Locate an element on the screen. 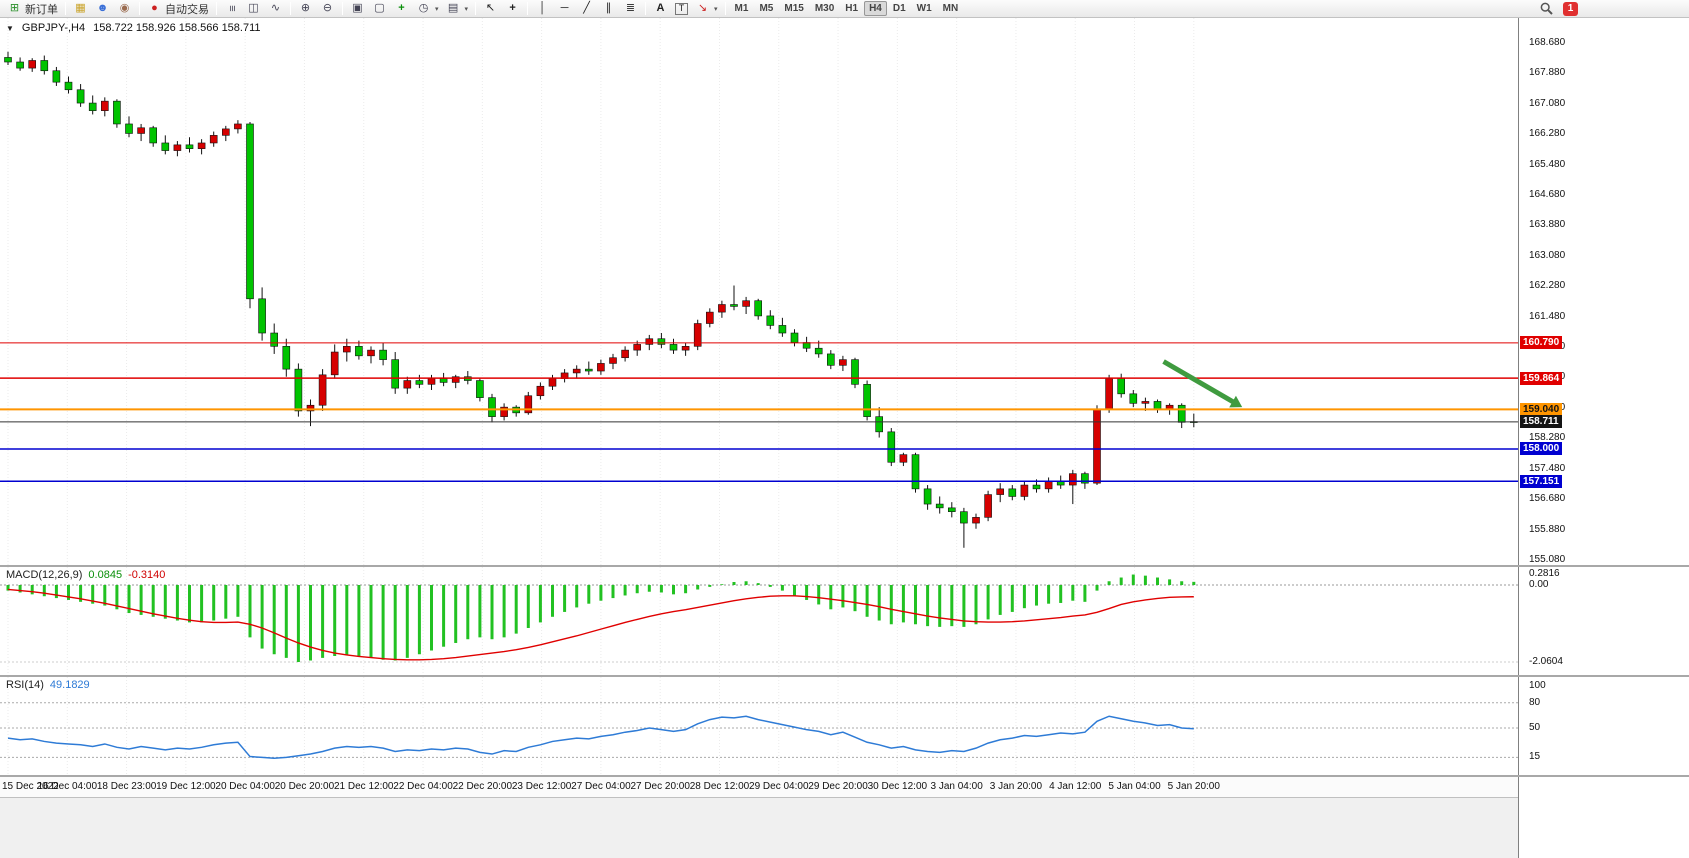 This screenshot has width=1689, height=858. macd-panel: MACD(12,26,9) 0.0845 -0.3140 is located at coordinates (759, 621).